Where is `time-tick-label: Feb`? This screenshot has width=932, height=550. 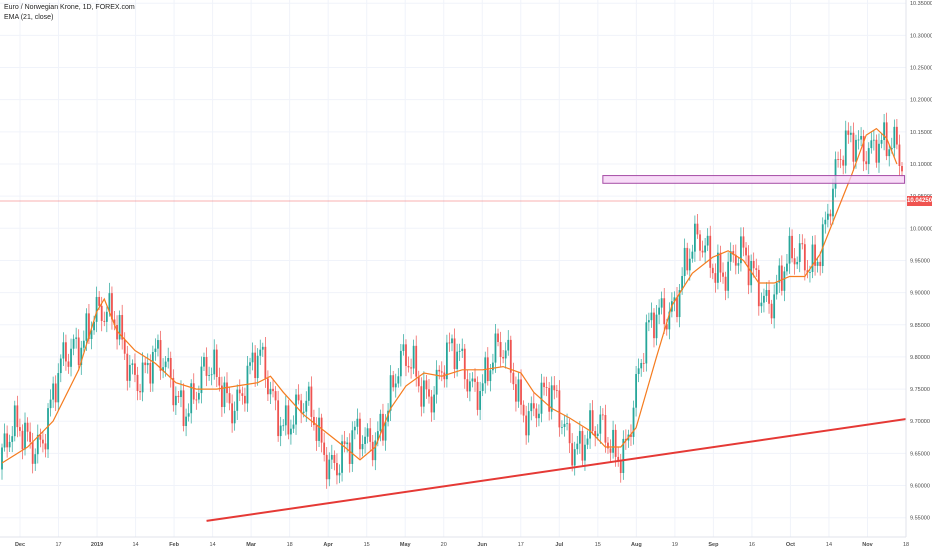 time-tick-label: Feb is located at coordinates (174, 545).